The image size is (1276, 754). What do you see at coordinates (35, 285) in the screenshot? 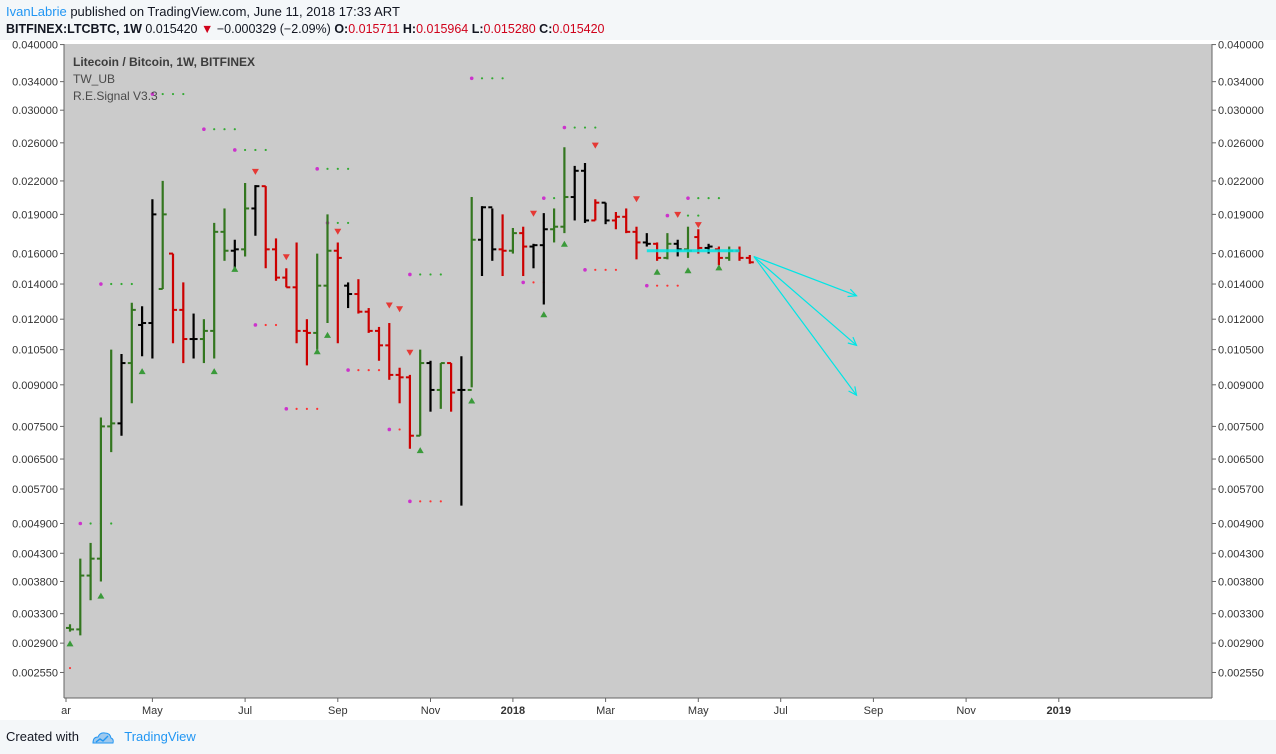
I see `y-tick-label-left: 0.014000` at bounding box center [35, 285].